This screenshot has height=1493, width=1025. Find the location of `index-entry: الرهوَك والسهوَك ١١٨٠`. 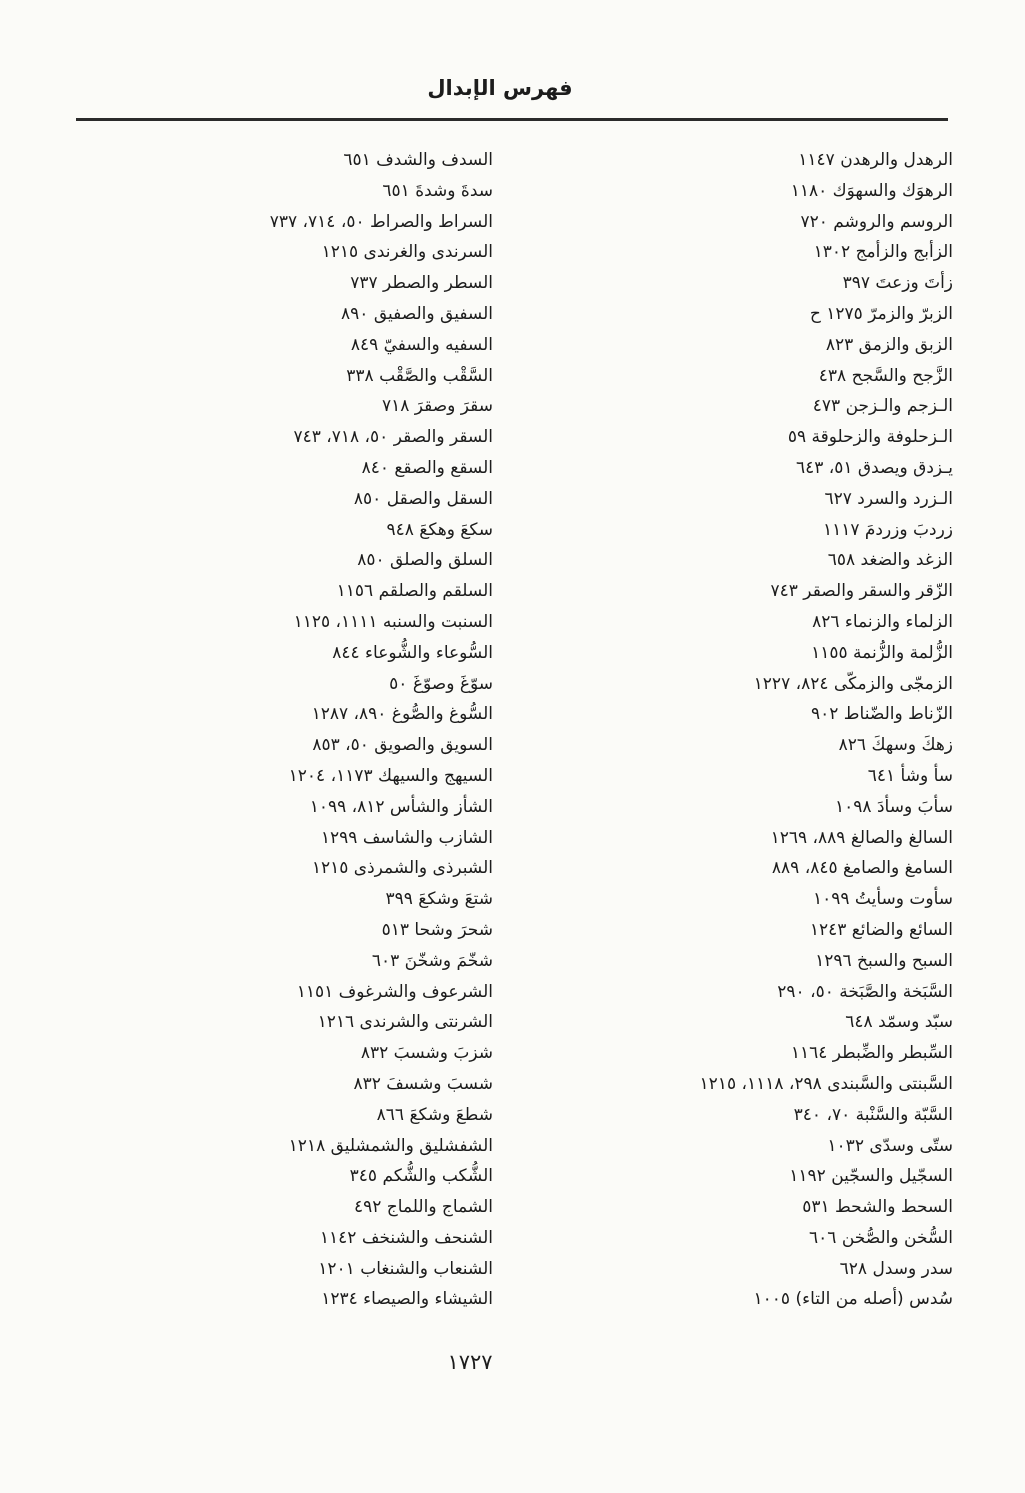

index-entry: الرهوَك والسهوَك ١١٨٠ is located at coordinates (871, 190).